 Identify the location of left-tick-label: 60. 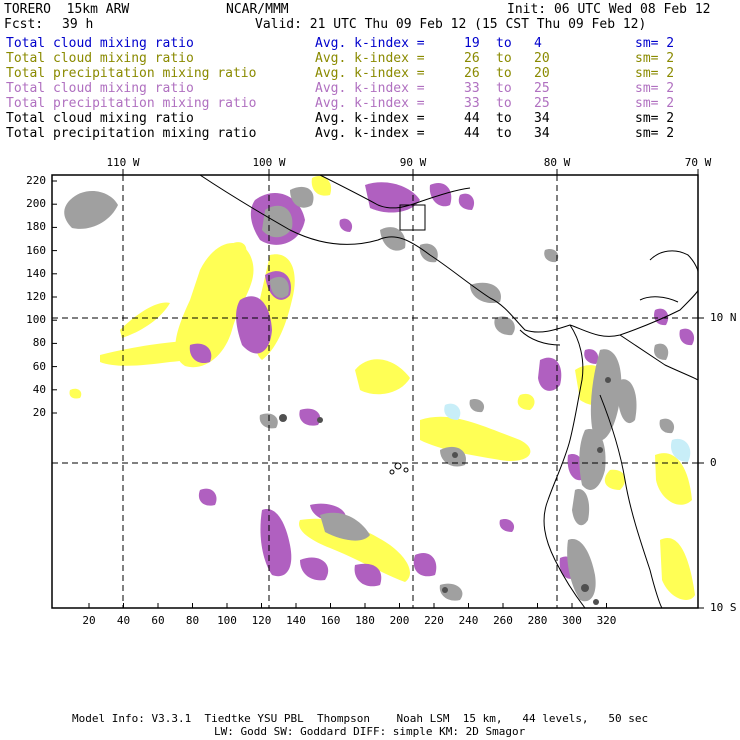
(39, 366).